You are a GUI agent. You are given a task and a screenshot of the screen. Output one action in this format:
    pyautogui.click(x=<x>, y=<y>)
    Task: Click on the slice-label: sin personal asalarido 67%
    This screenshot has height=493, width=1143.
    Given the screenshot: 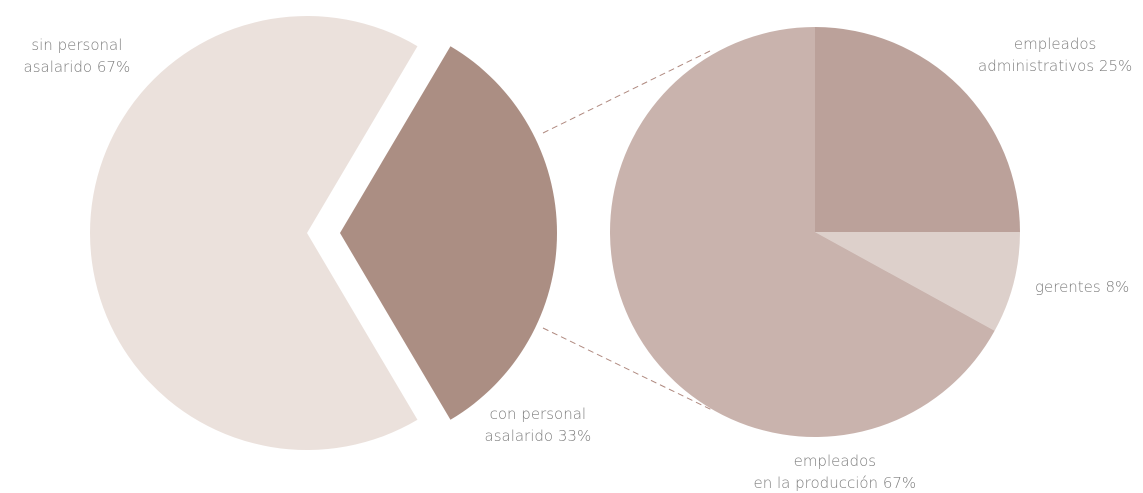 What is the action you would take?
    pyautogui.click(x=77, y=56)
    